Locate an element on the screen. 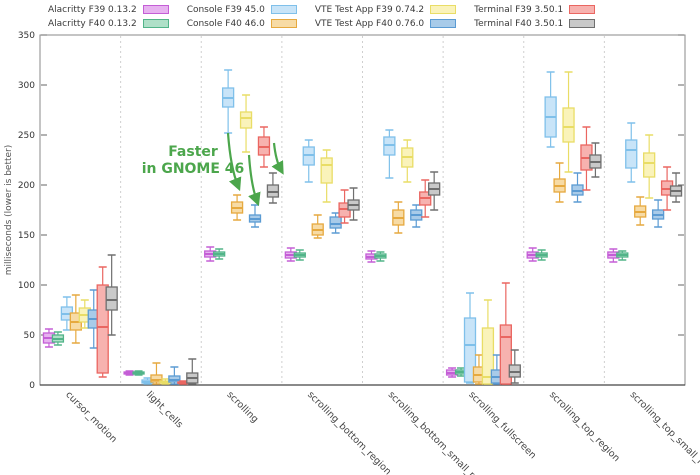 This screenshot has width=700, height=475. x-category-label: scrolling_fullscreen is located at coordinates (502, 425).